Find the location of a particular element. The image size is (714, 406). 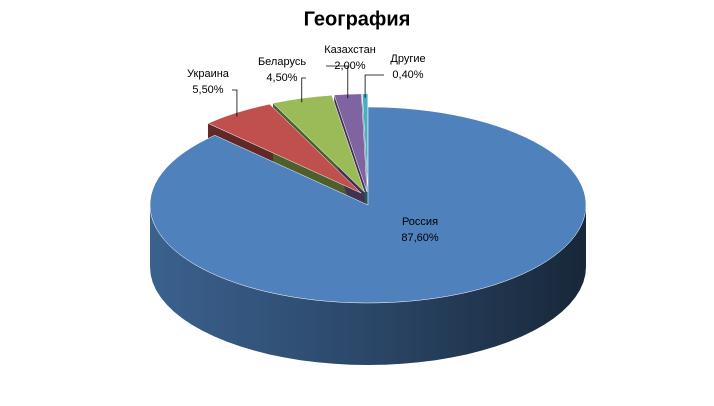

slice-value-label: 0,40% is located at coordinates (407, 75).